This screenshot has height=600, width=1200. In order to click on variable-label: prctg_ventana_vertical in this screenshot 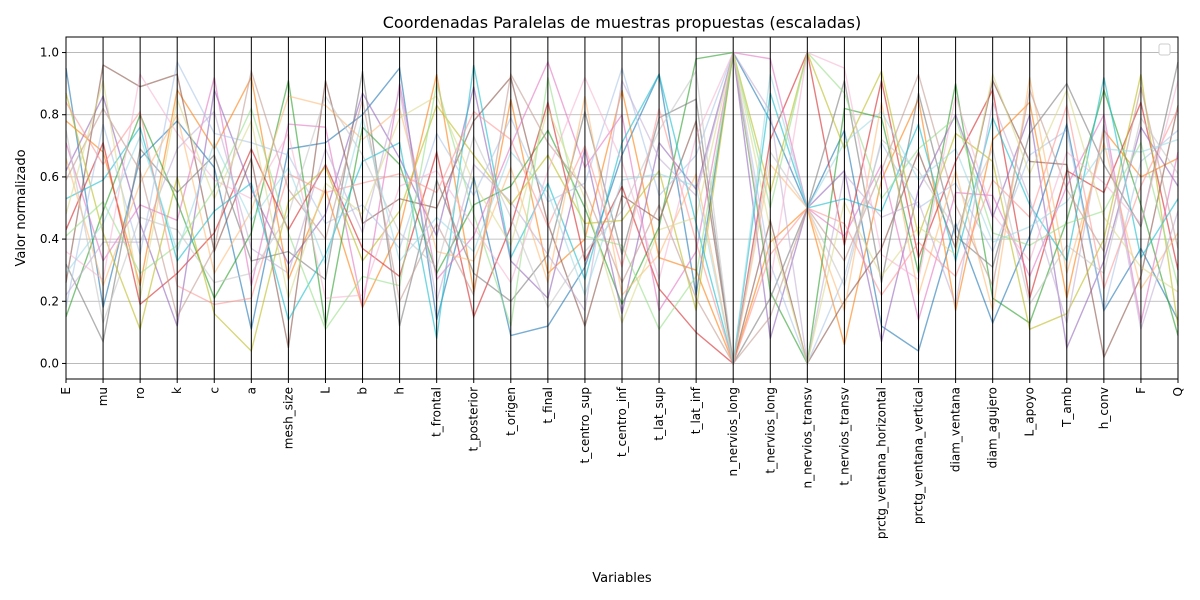, I will do `click(919, 455)`.